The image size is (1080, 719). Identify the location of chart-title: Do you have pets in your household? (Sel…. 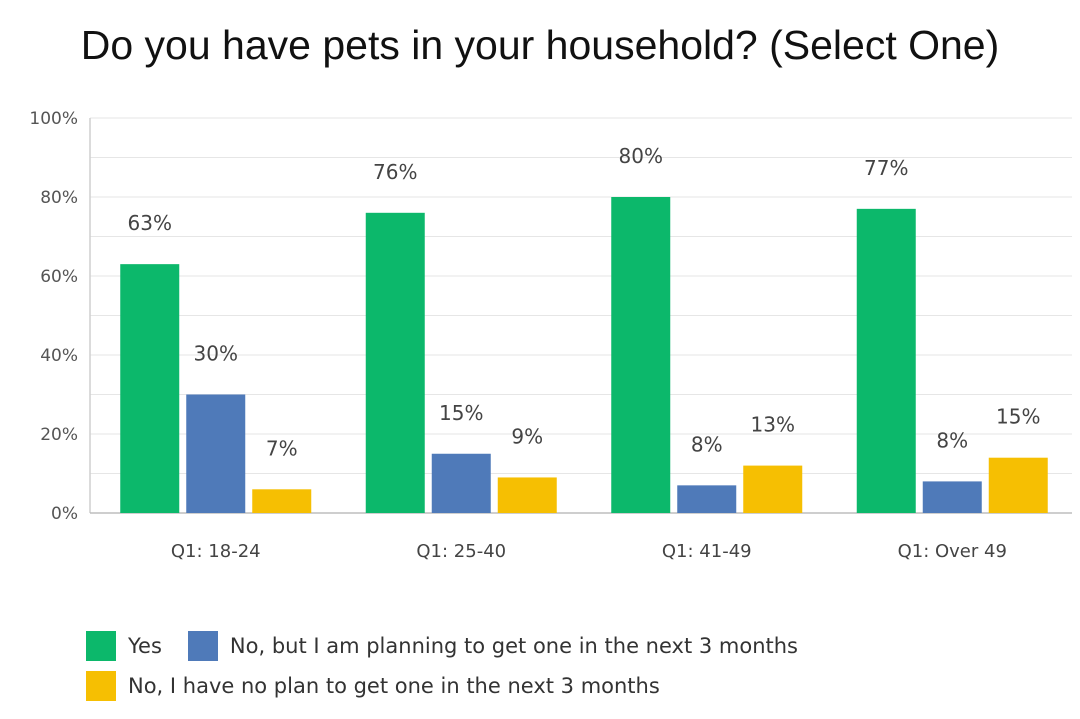
(540, 45).